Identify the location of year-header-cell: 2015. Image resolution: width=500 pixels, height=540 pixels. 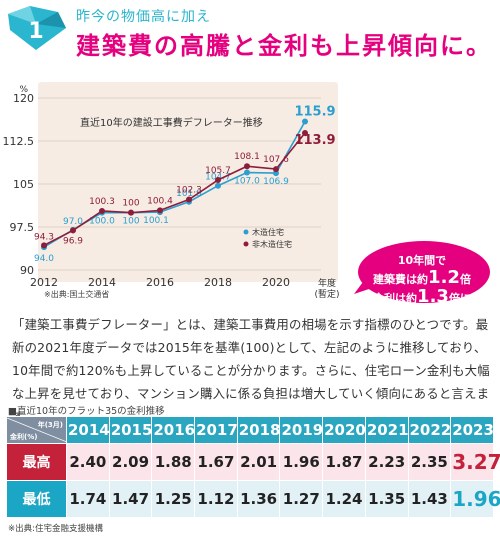
(130, 430).